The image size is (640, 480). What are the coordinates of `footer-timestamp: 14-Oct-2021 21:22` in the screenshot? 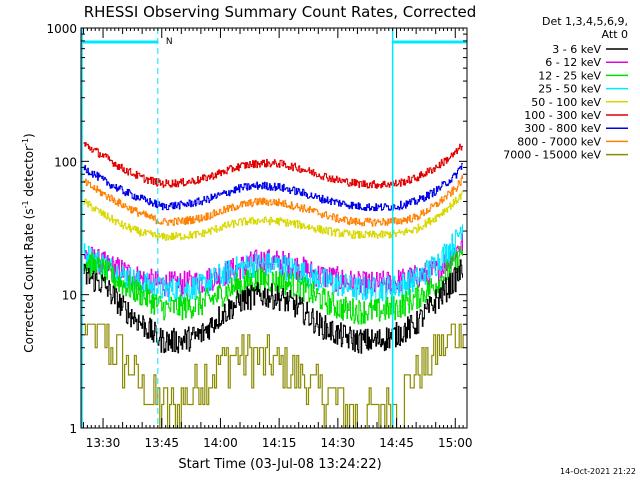 It's located at (598, 471).